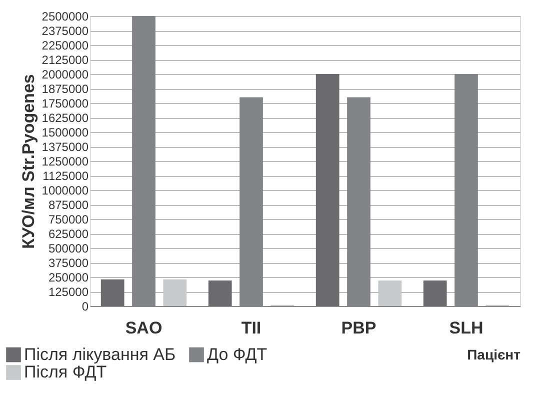 The image size is (536, 412). What do you see at coordinates (494, 354) in the screenshot?
I see `x-axis-title: Пацієнт` at bounding box center [494, 354].